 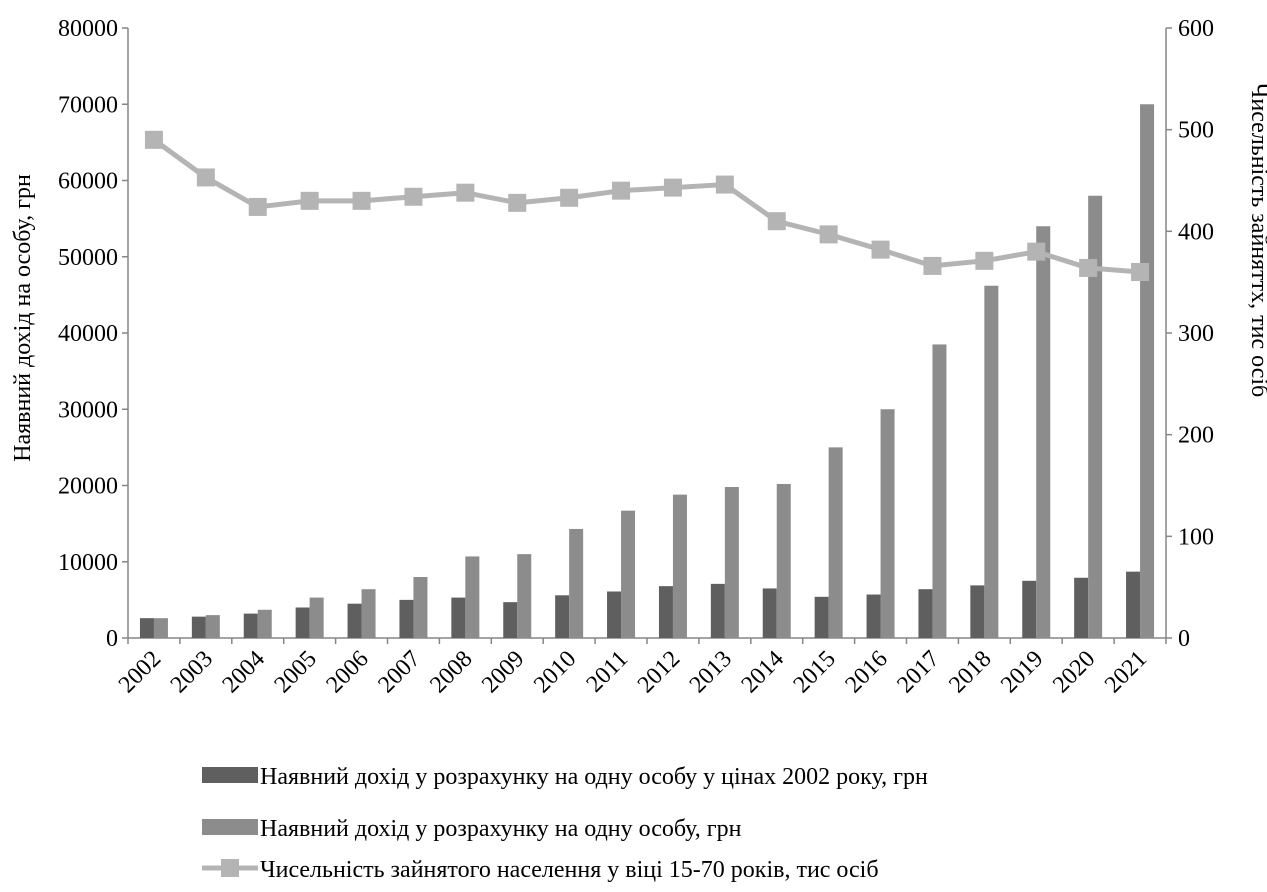 What do you see at coordinates (192, 672) in the screenshot?
I see `x-tick-label: 2003` at bounding box center [192, 672].